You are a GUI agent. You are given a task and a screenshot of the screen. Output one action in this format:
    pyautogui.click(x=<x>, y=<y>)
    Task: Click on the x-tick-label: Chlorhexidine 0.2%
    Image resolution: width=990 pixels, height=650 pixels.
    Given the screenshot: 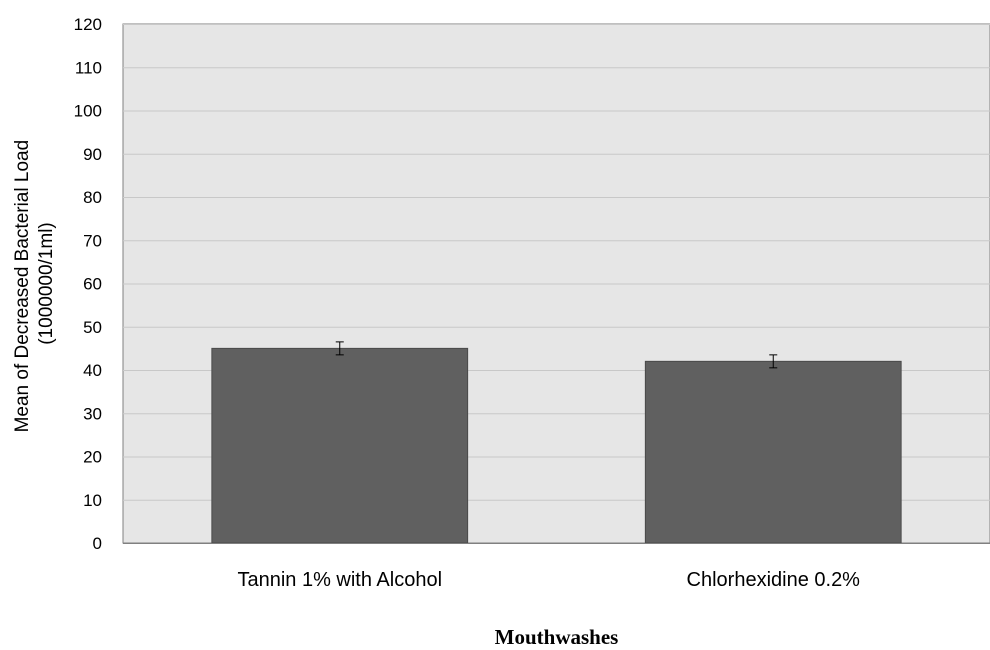 What is the action you would take?
    pyautogui.click(x=774, y=580)
    